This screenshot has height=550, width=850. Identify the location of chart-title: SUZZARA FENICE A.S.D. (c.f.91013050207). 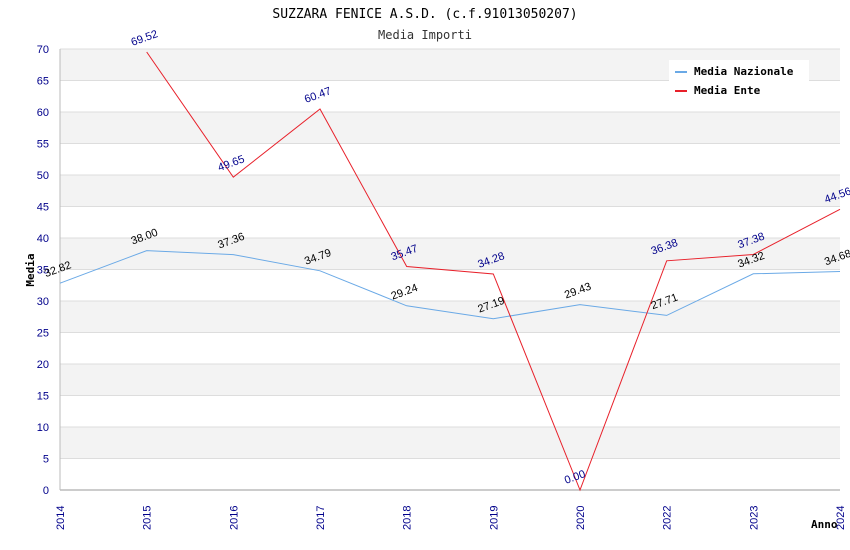
(424, 14).